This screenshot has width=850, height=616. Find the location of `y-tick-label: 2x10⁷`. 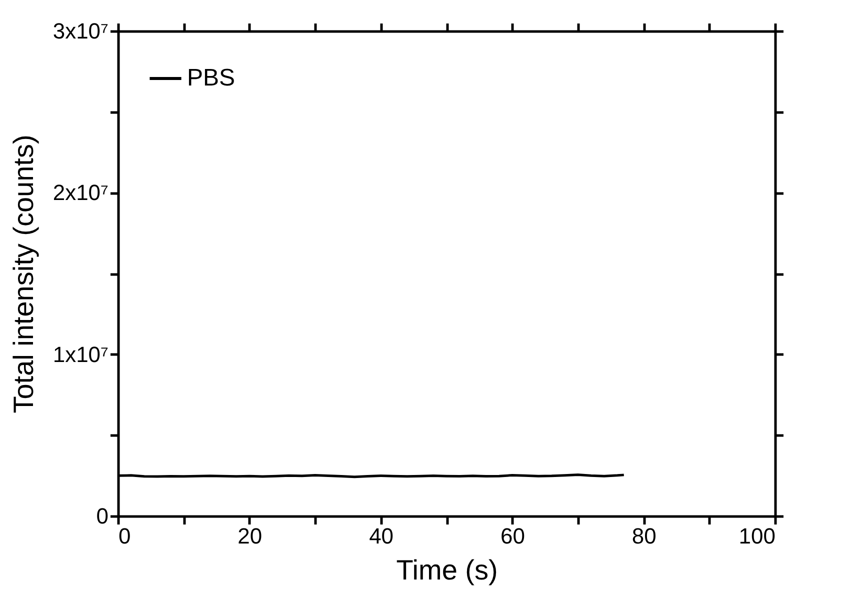

y-tick-label: 2x10⁷ is located at coordinates (80, 193).